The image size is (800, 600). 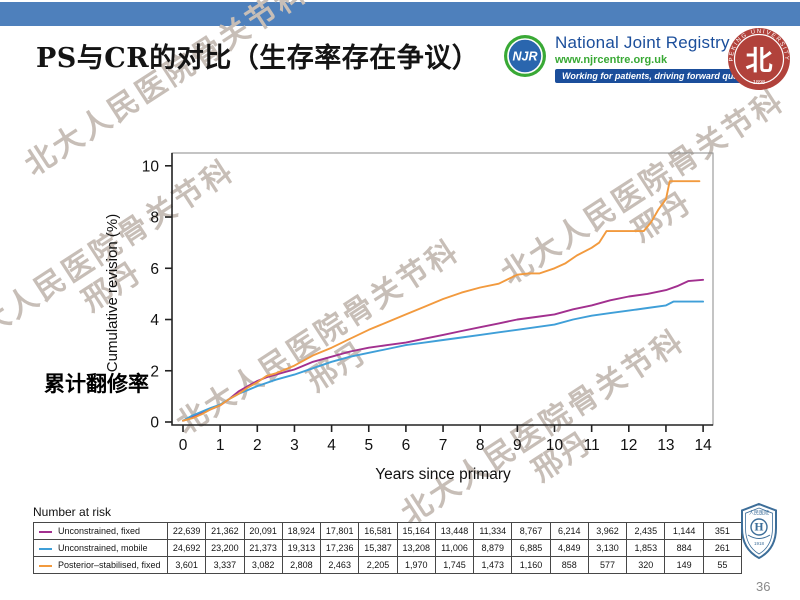 I want to click on risk-value: 16,581, so click(x=378, y=531).